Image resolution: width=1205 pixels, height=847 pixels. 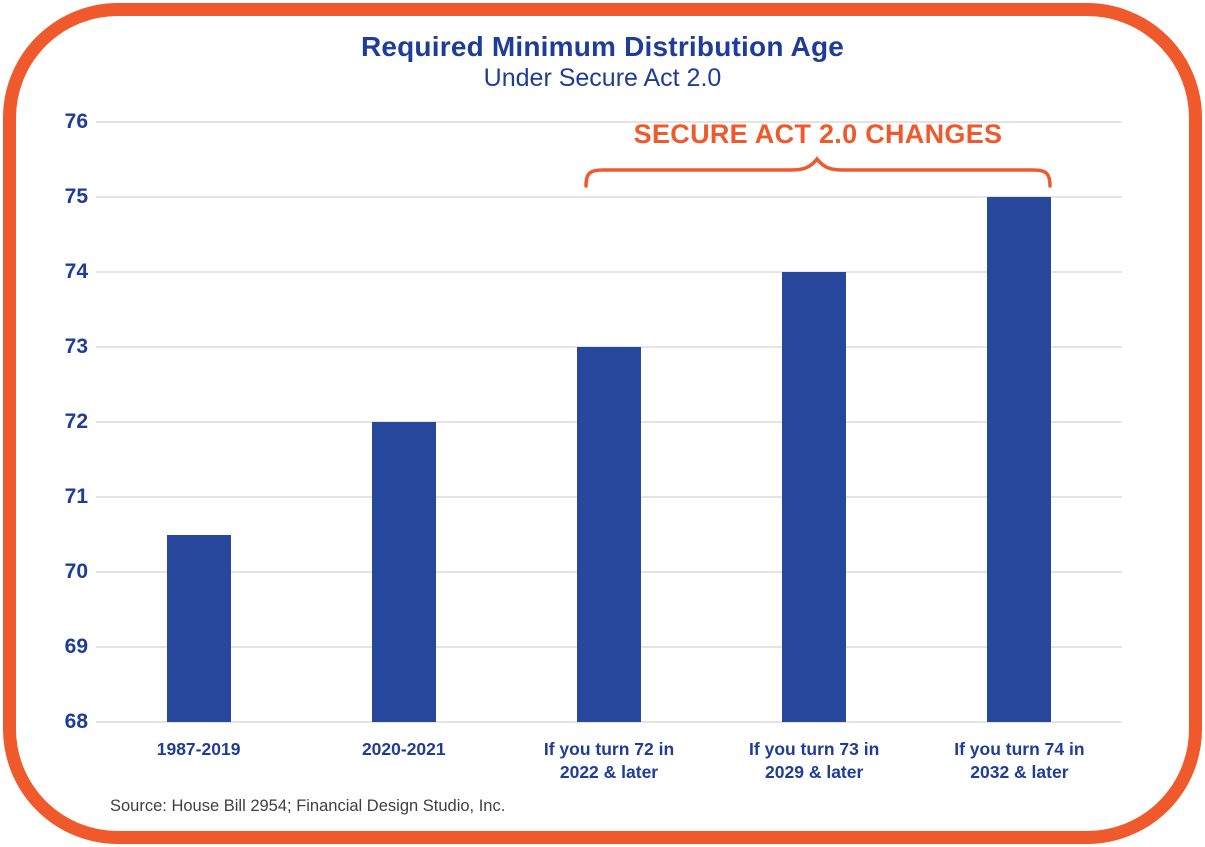 I want to click on curly-brace-icon, so click(x=818, y=172).